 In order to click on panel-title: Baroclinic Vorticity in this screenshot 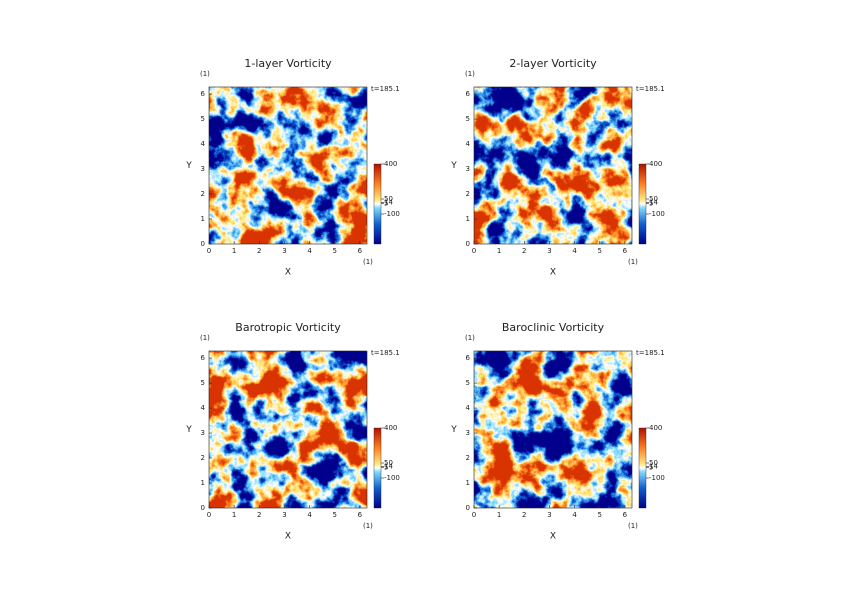, I will do `click(553, 327)`.